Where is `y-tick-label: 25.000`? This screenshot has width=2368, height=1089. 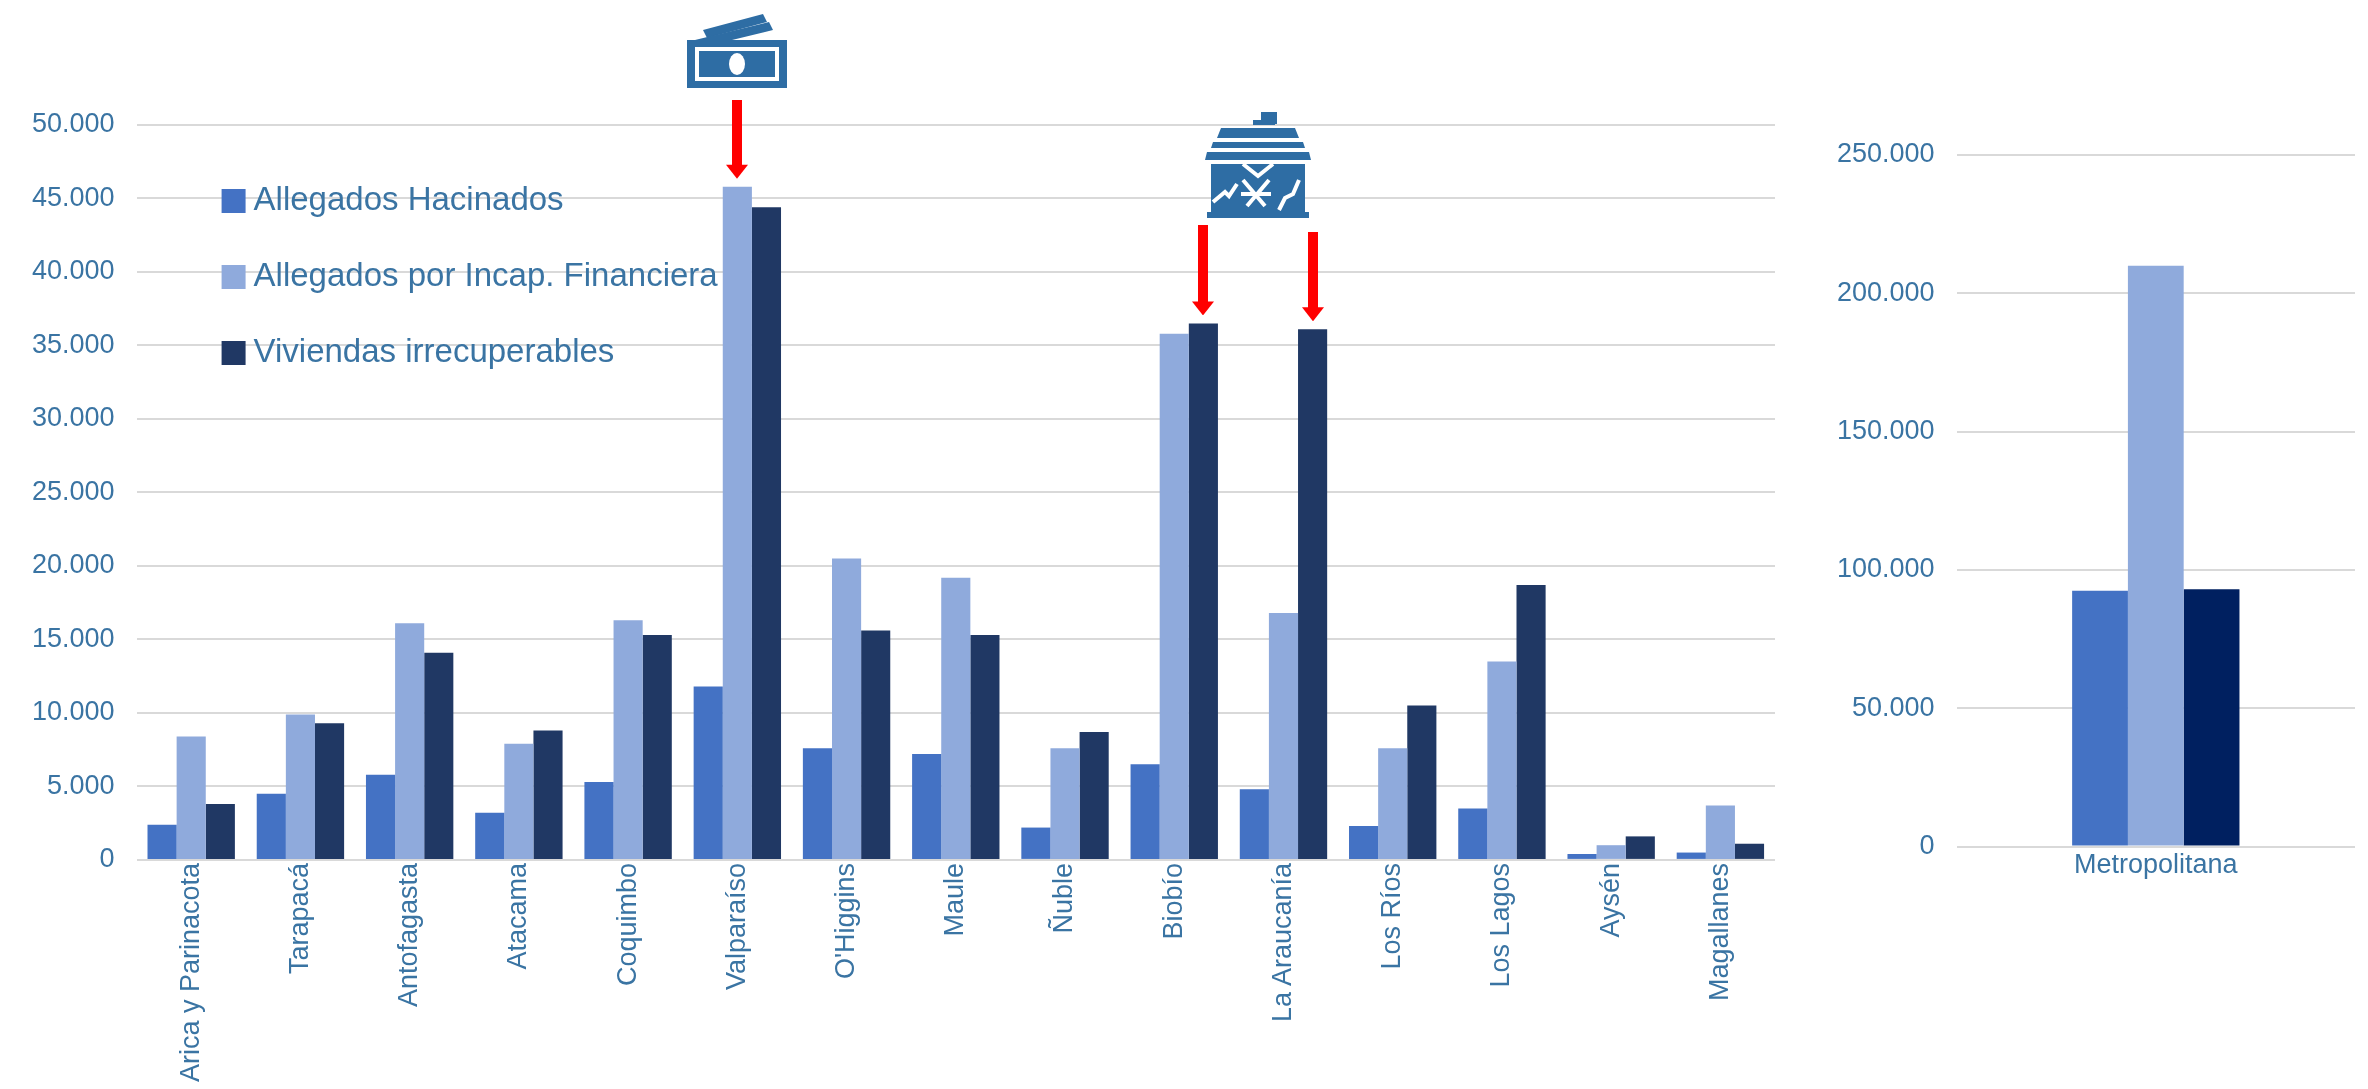 y-tick-label: 25.000 is located at coordinates (73, 490).